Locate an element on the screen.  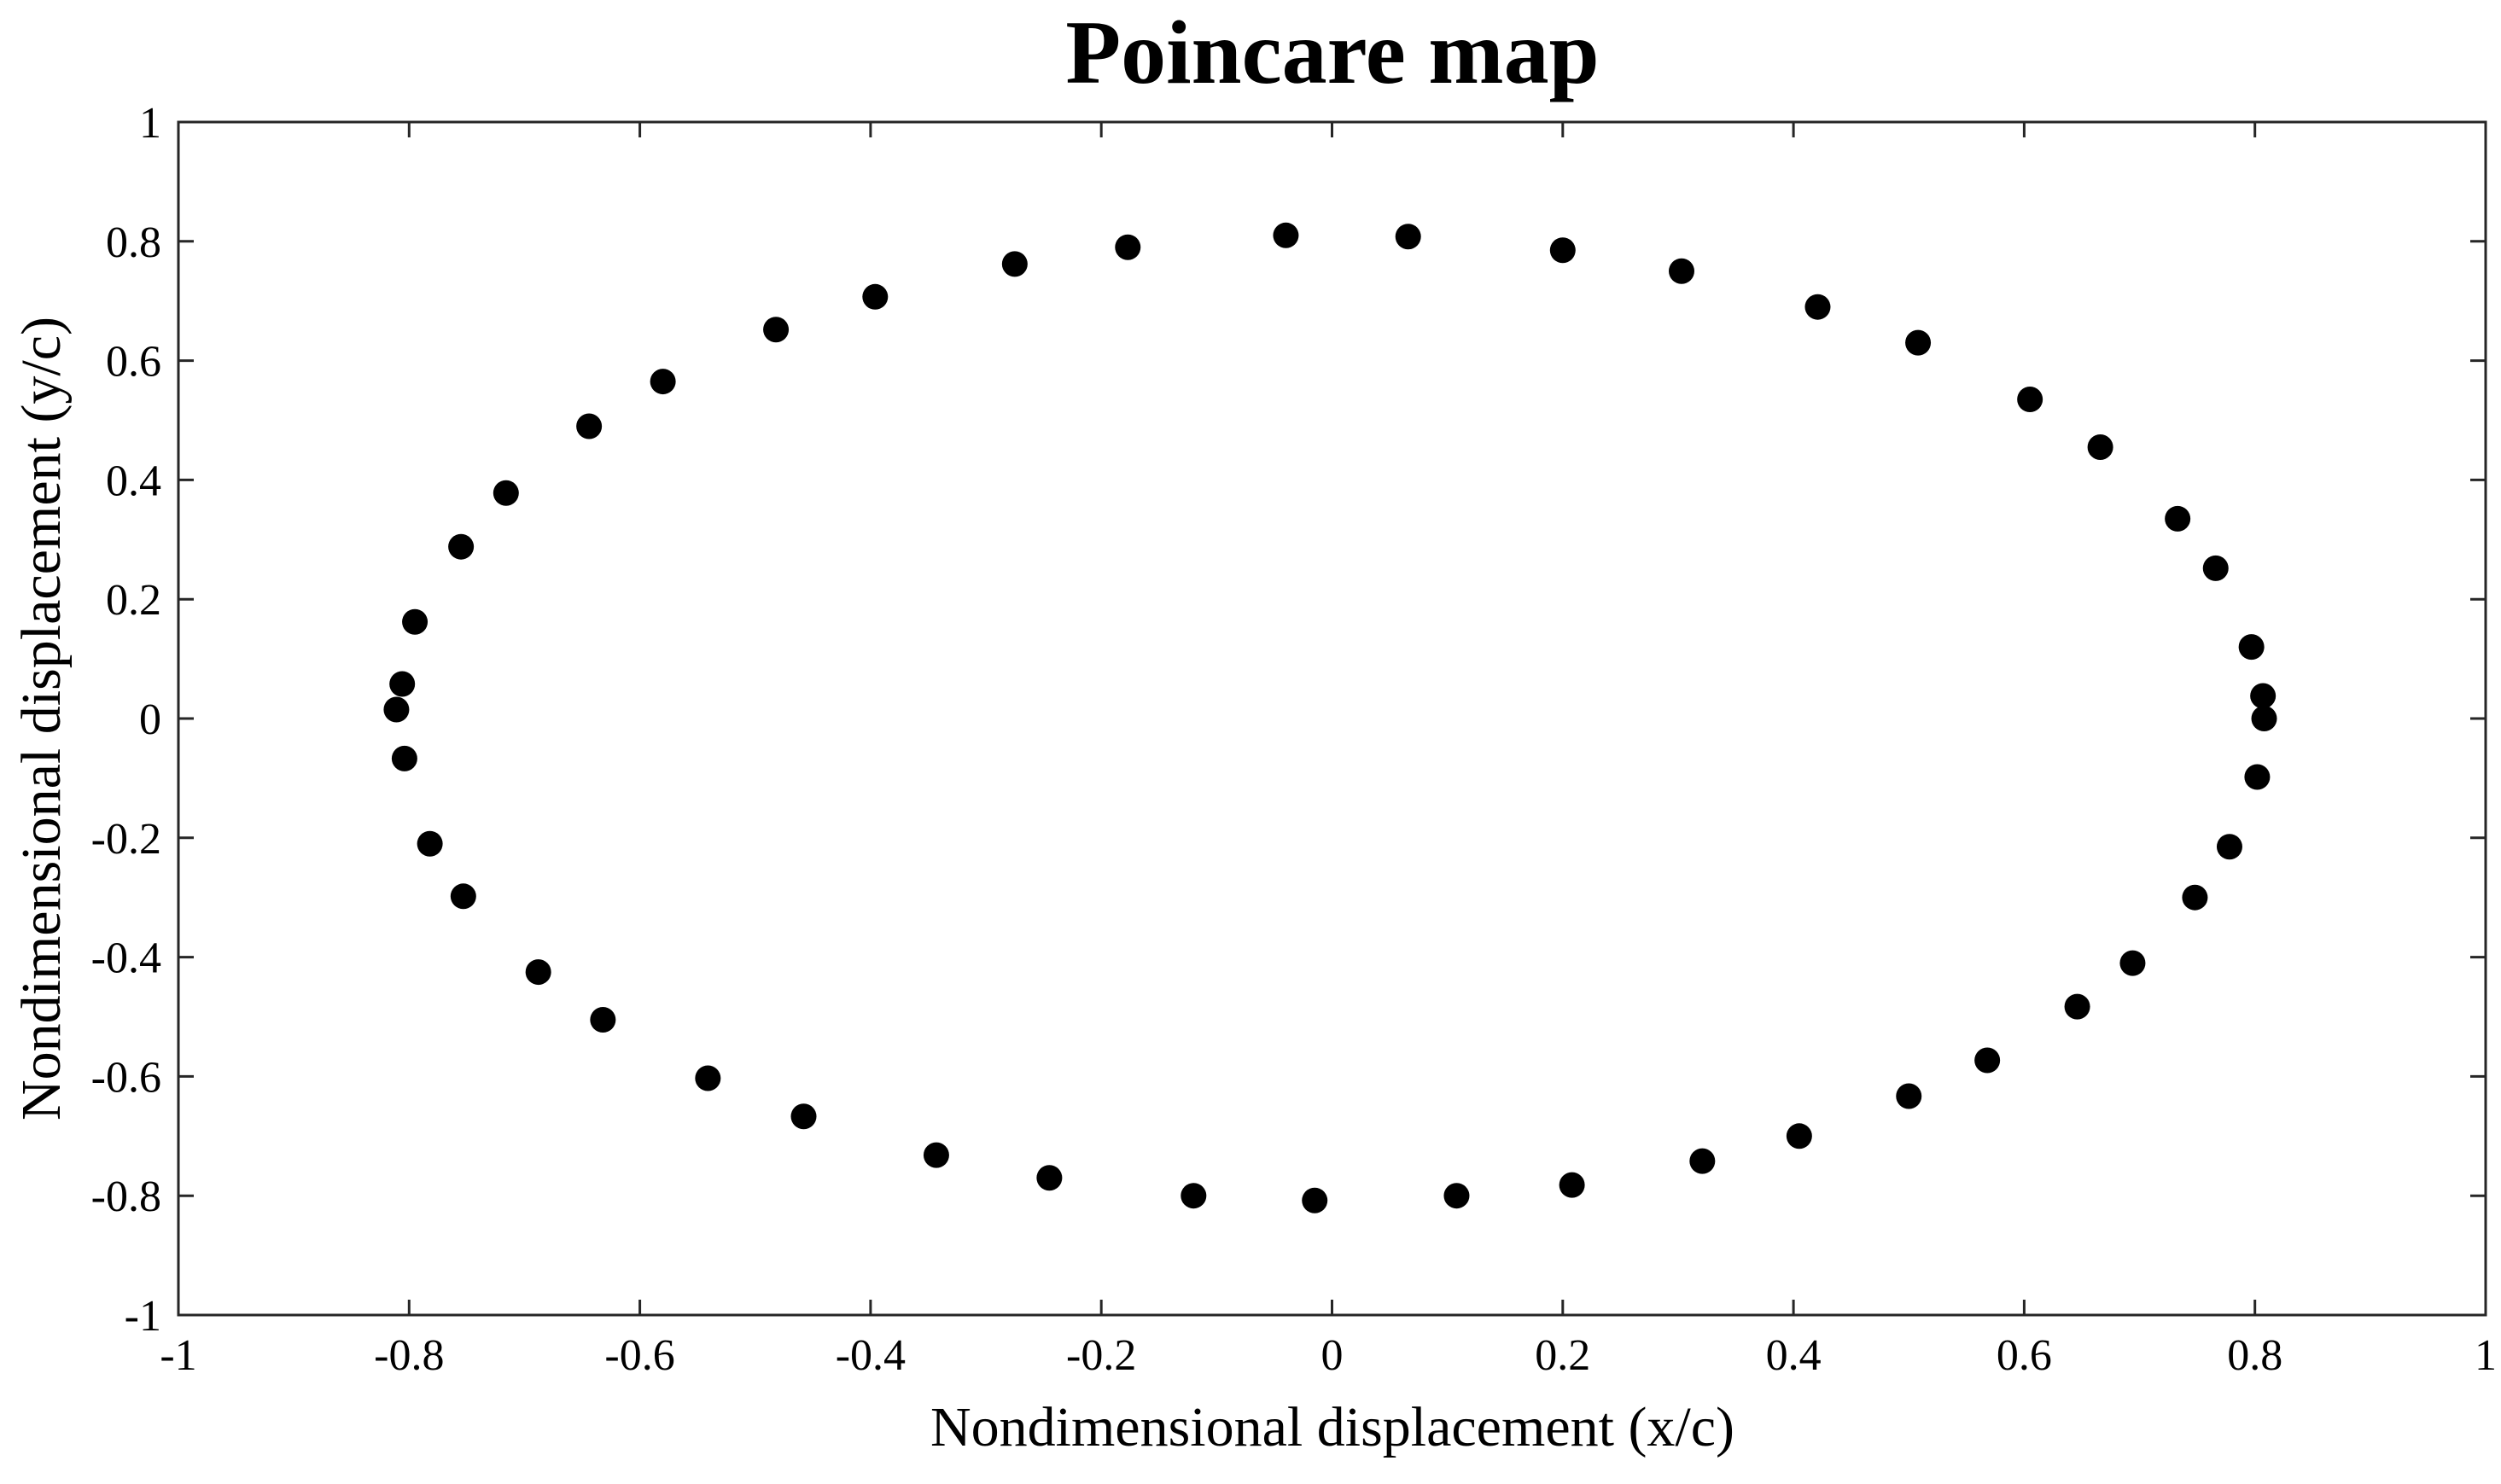
x-tick-label: -0.6 is located at coordinates (639, 1355).